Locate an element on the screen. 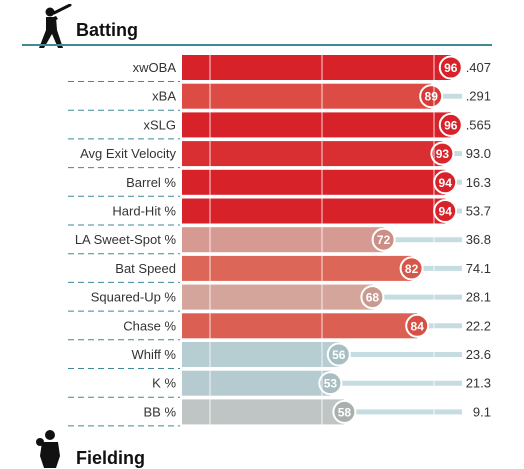  metric-value: 21.3 is located at coordinates (478, 383).